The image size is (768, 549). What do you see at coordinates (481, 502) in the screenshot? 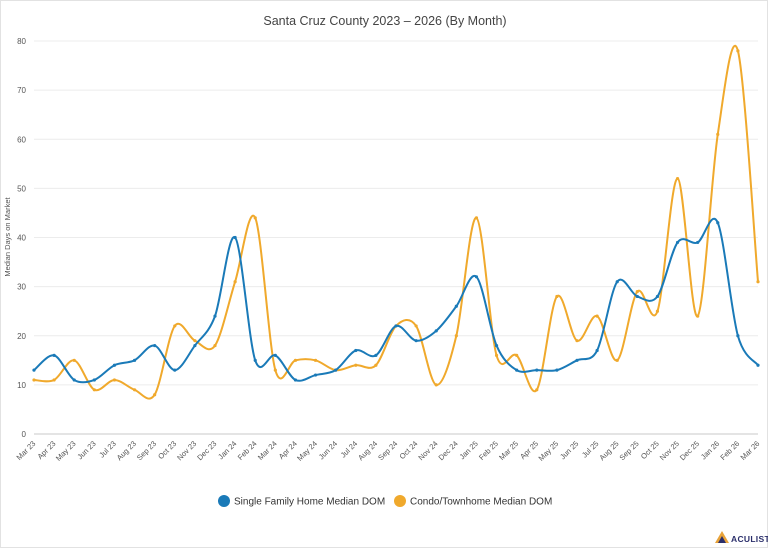
I see `legend-label-condo: Condo/Townhome Median DOM` at bounding box center [481, 502].